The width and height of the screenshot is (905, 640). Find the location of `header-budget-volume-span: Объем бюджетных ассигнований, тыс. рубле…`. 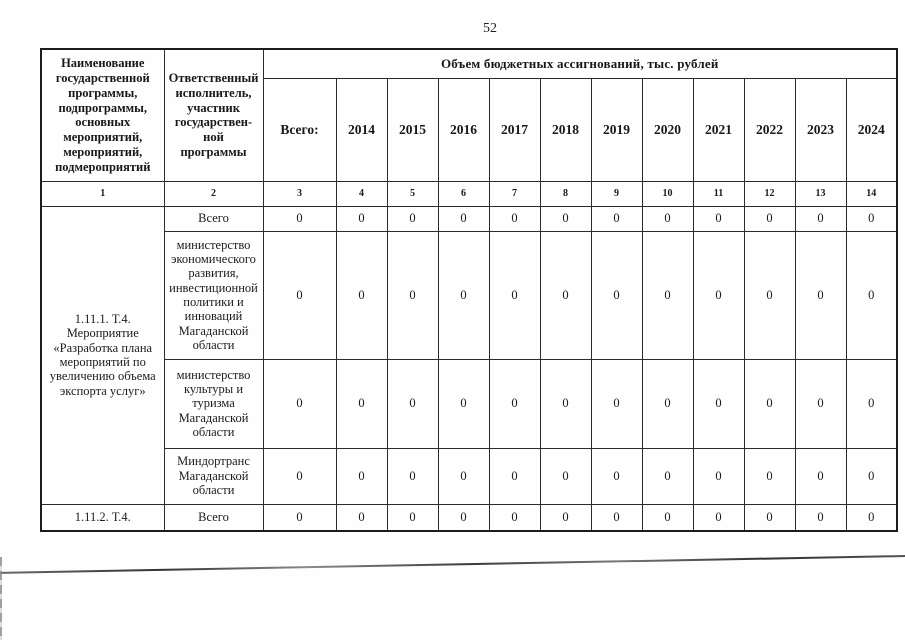

header-budget-volume-span: Объем бюджетных ассигнований, тыс. рубле… is located at coordinates (580, 63).